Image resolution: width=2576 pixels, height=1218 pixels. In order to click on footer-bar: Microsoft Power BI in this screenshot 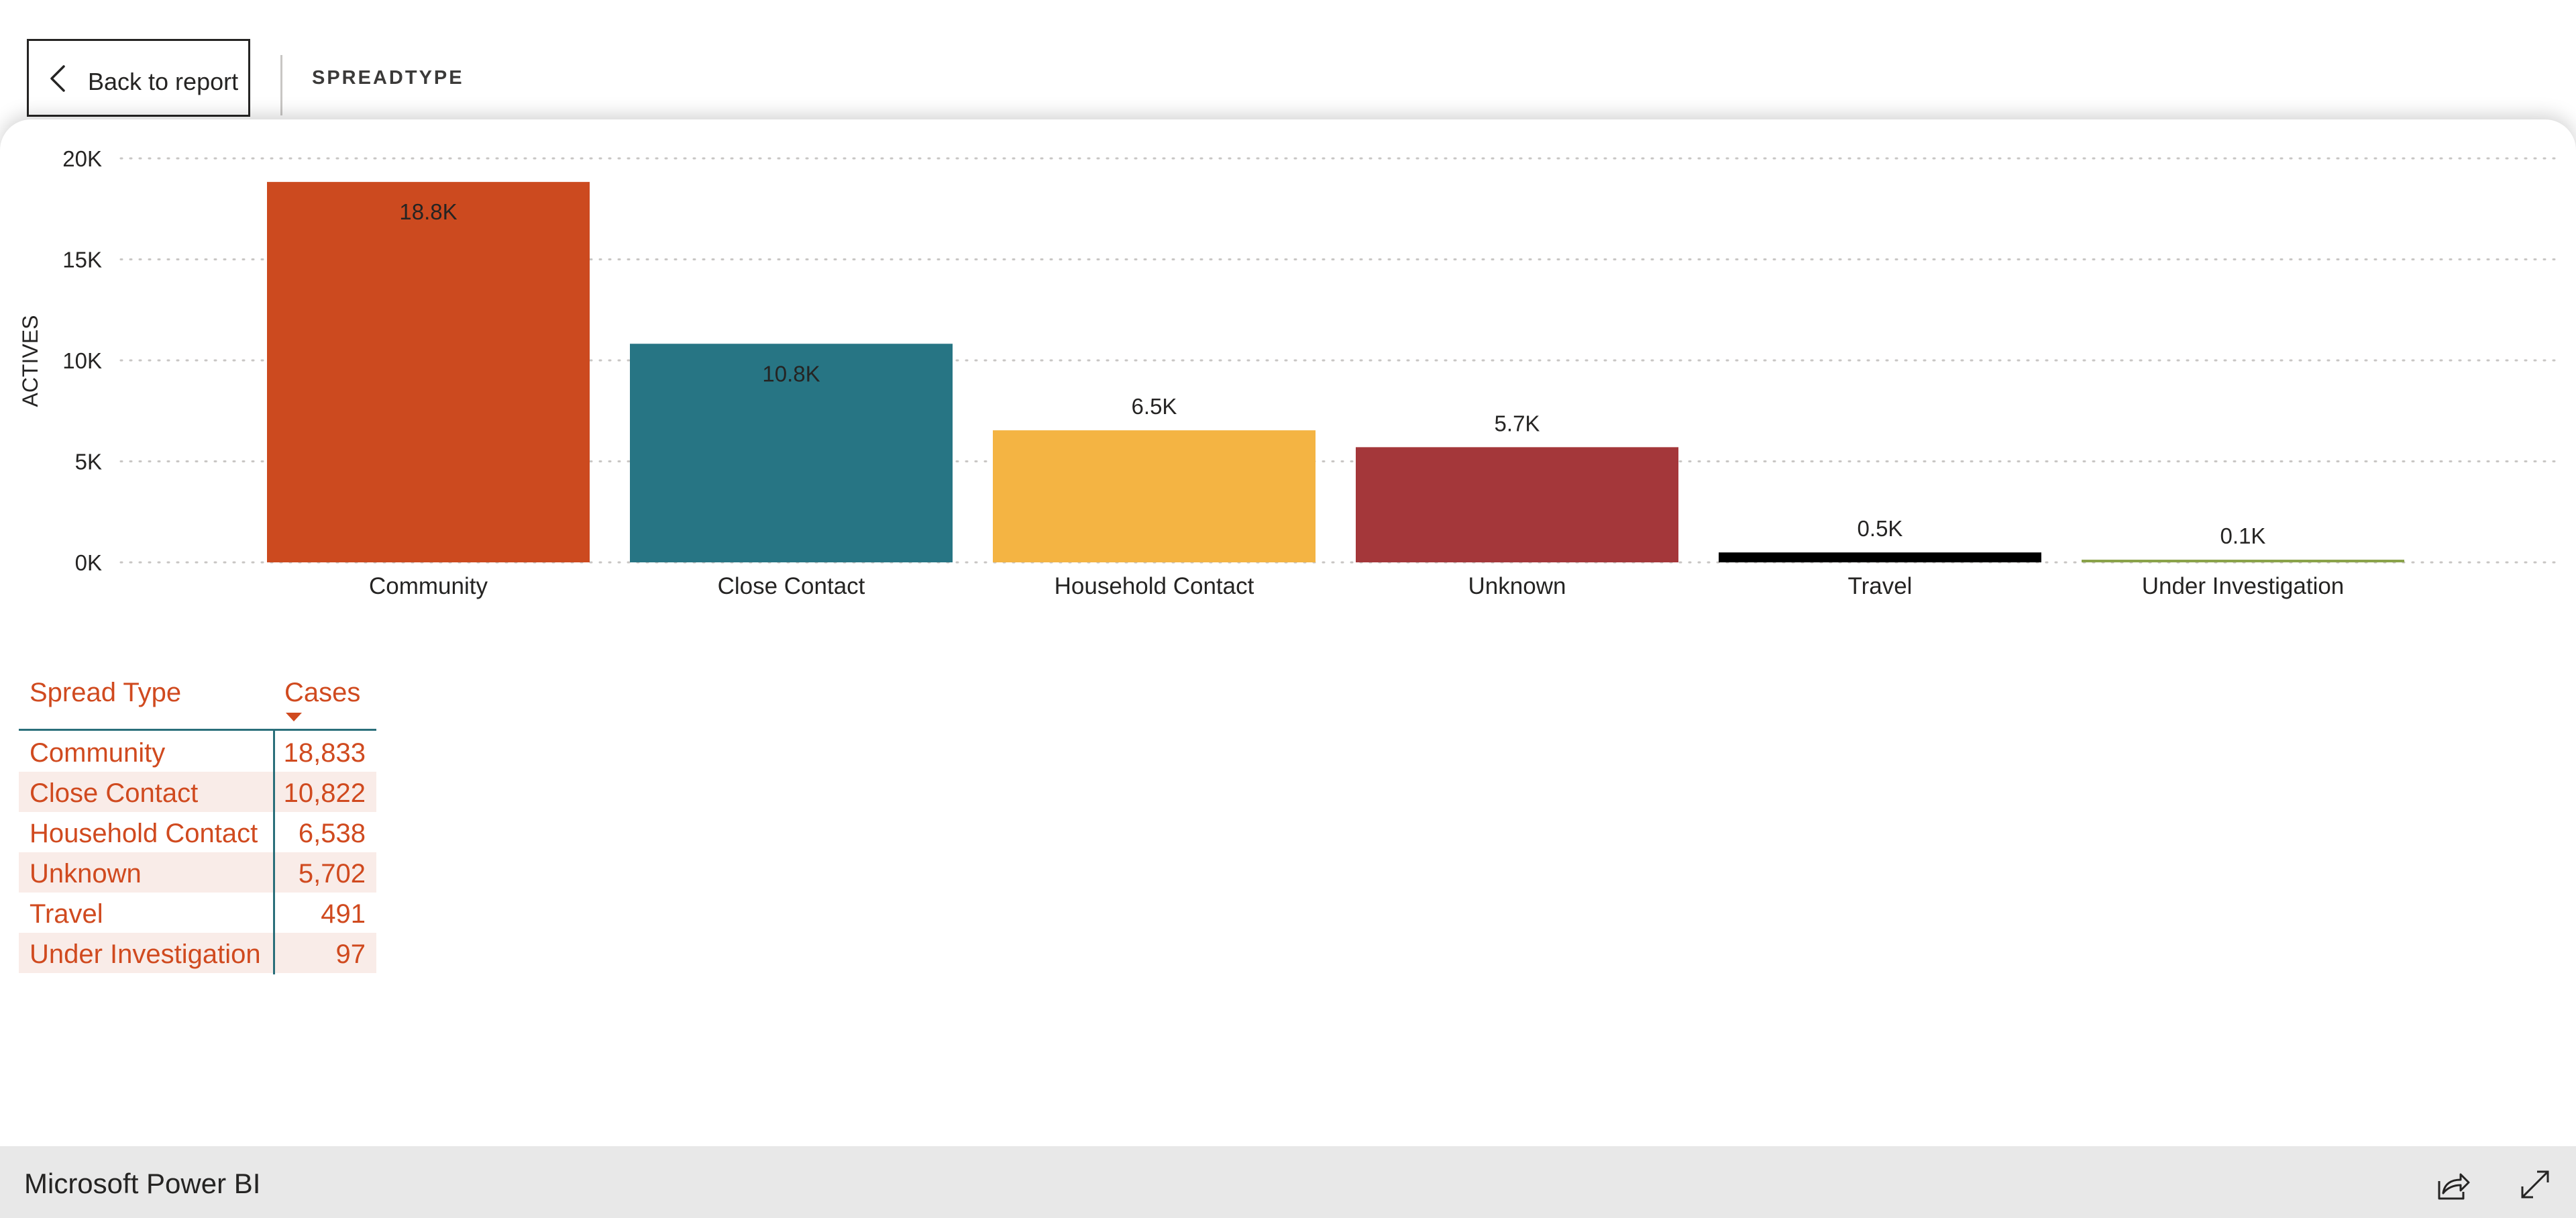, I will do `click(1288, 1182)`.